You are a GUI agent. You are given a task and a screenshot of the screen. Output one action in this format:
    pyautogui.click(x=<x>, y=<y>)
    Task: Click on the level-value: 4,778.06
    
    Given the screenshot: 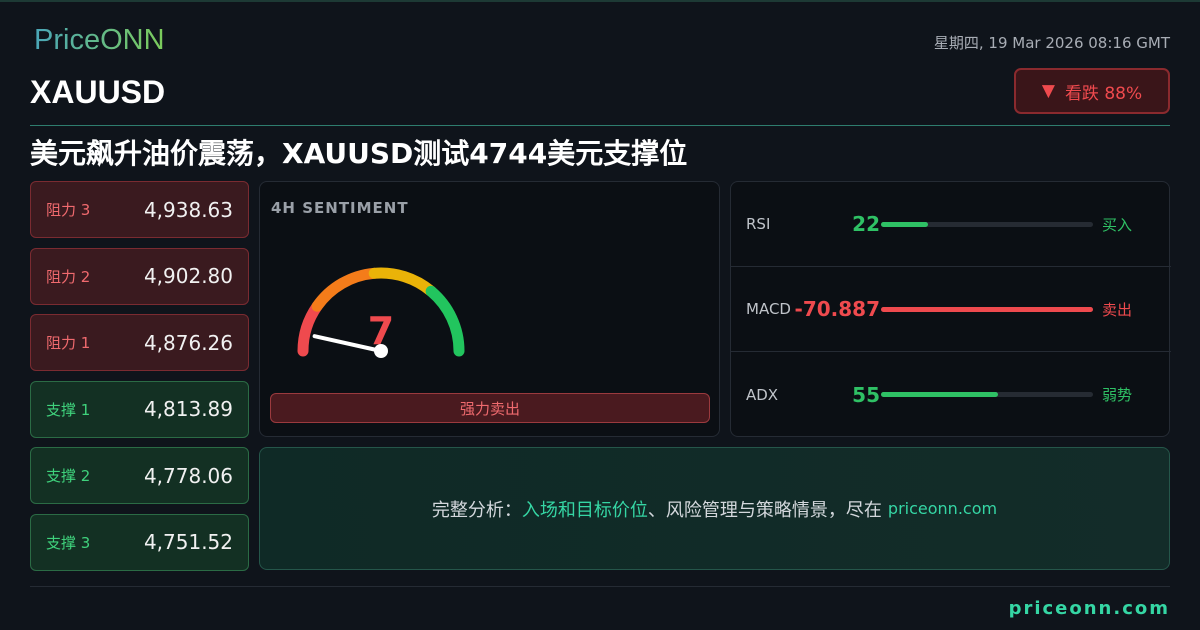 What is the action you would take?
    pyautogui.click(x=188, y=475)
    